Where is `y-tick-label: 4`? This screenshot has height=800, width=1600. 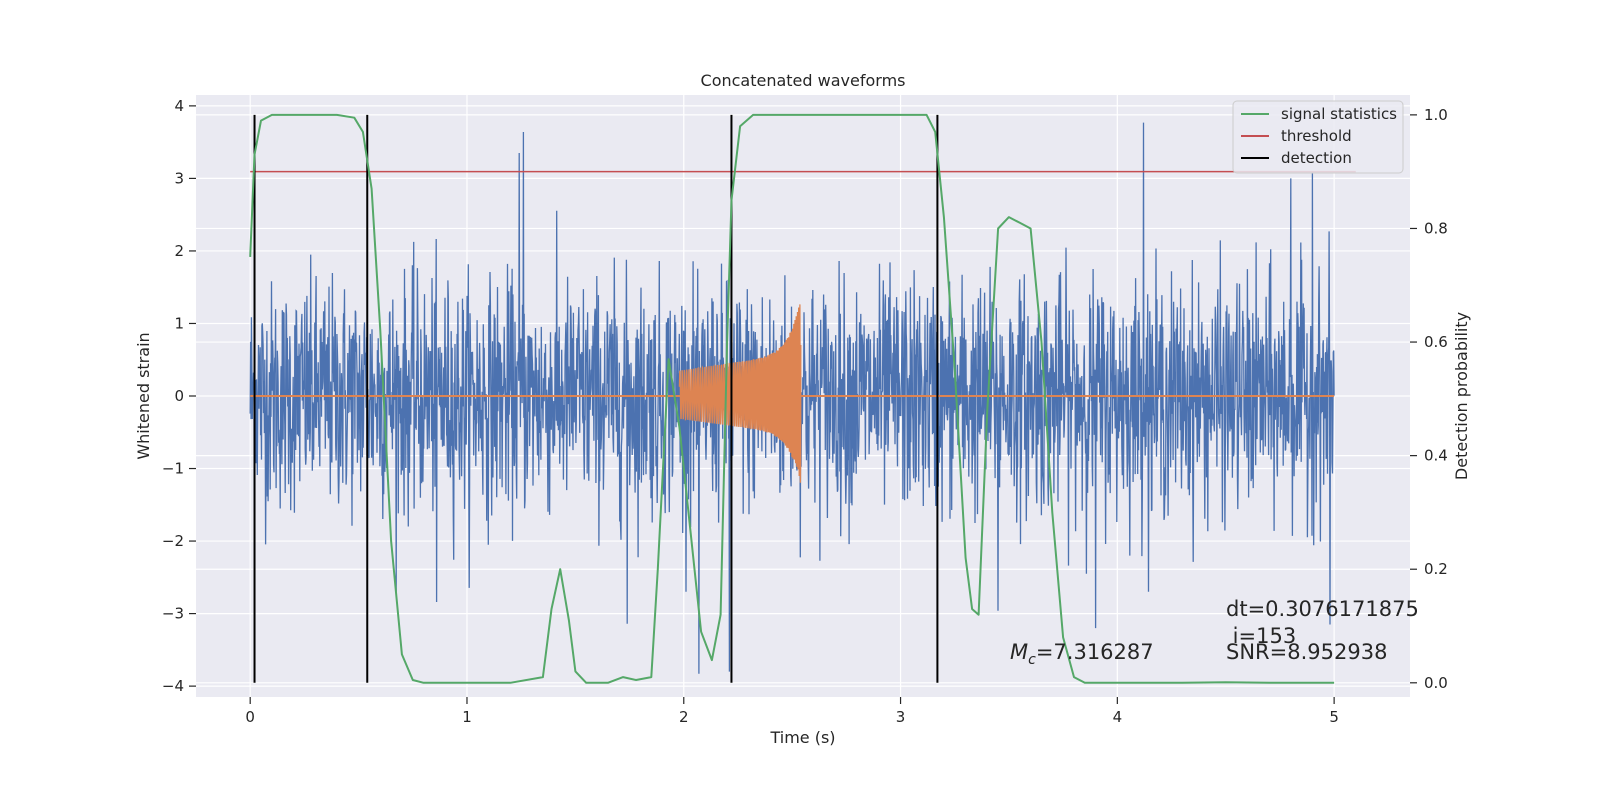 y-tick-label: 4 is located at coordinates (179, 106).